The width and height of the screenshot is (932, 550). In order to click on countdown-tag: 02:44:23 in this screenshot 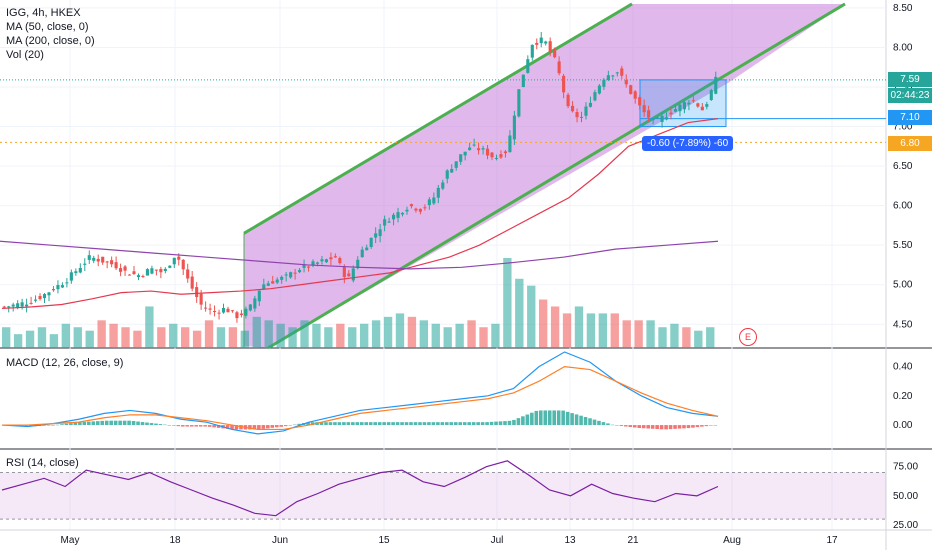, I will do `click(910, 95)`.